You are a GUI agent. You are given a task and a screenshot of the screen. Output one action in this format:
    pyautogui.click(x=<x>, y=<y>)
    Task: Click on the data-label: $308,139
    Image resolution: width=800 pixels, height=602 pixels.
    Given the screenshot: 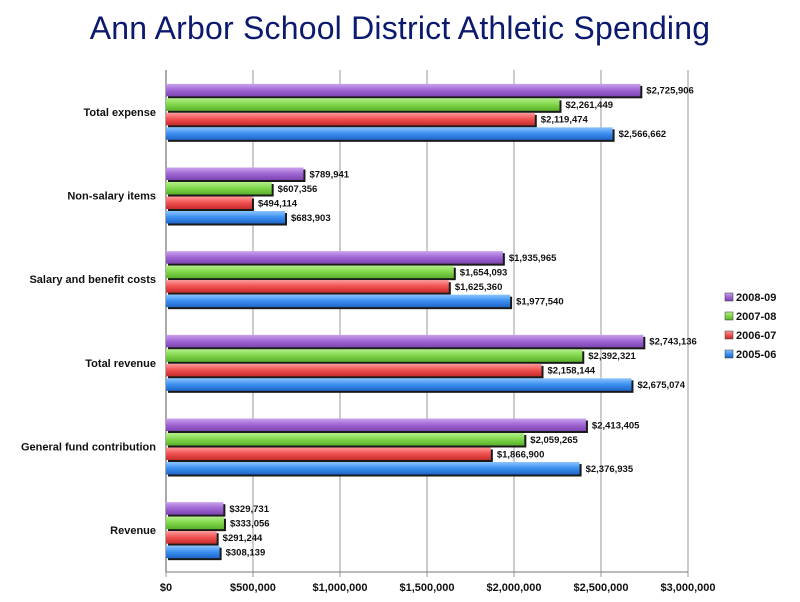 What is the action you would take?
    pyautogui.click(x=246, y=552)
    